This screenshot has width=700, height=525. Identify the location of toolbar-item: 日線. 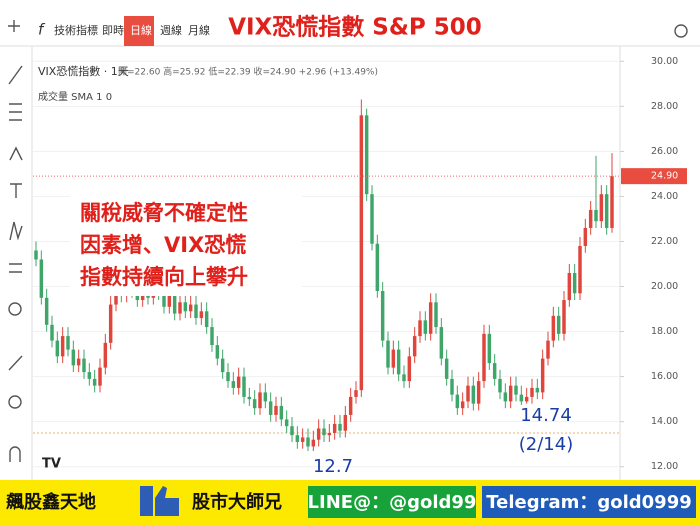
(141, 30).